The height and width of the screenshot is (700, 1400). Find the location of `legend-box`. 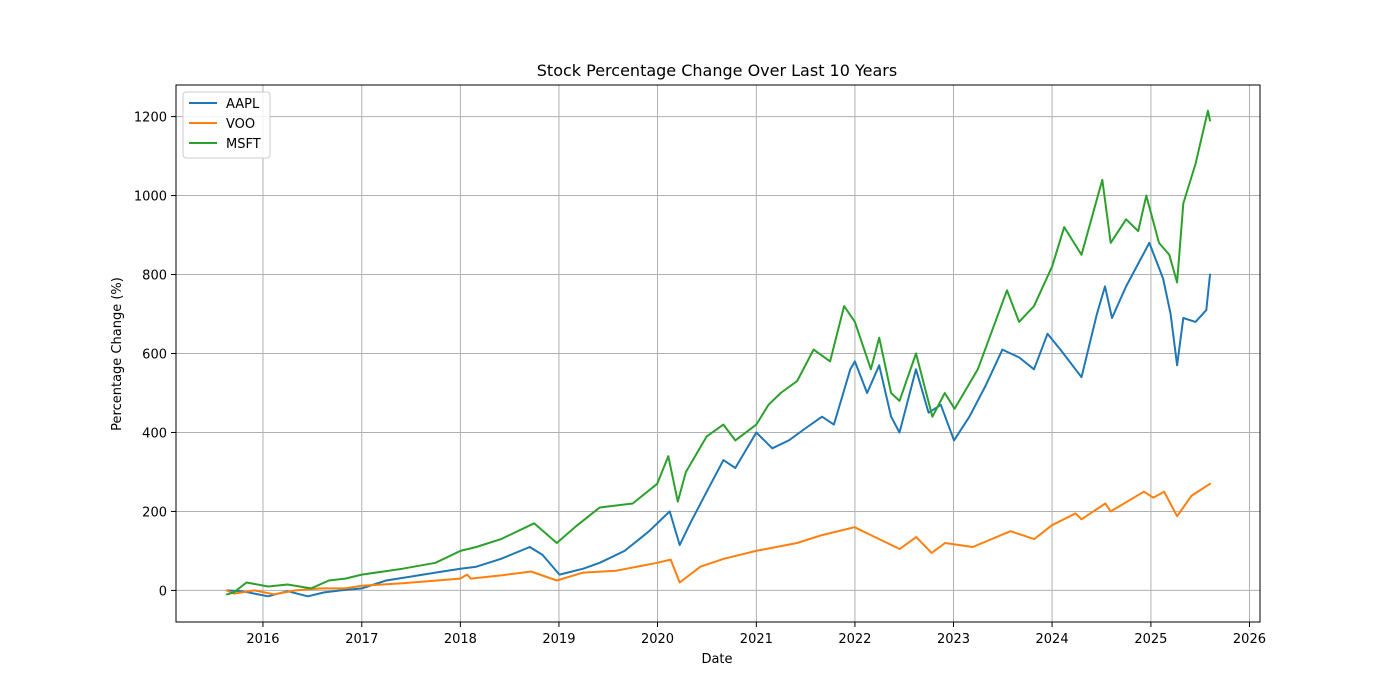

legend-box is located at coordinates (226, 125).